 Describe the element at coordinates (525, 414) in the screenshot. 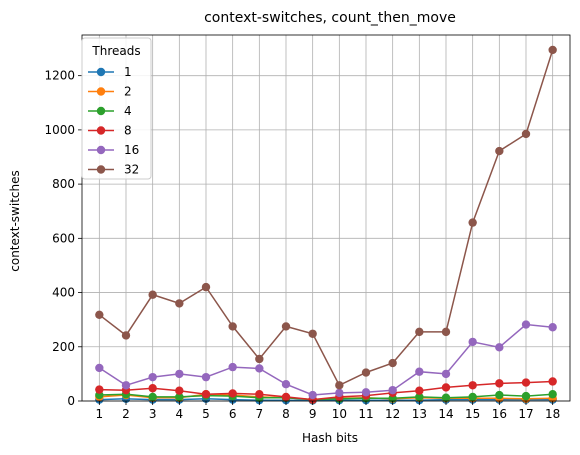

I see `x-tick-label: 17` at that location.